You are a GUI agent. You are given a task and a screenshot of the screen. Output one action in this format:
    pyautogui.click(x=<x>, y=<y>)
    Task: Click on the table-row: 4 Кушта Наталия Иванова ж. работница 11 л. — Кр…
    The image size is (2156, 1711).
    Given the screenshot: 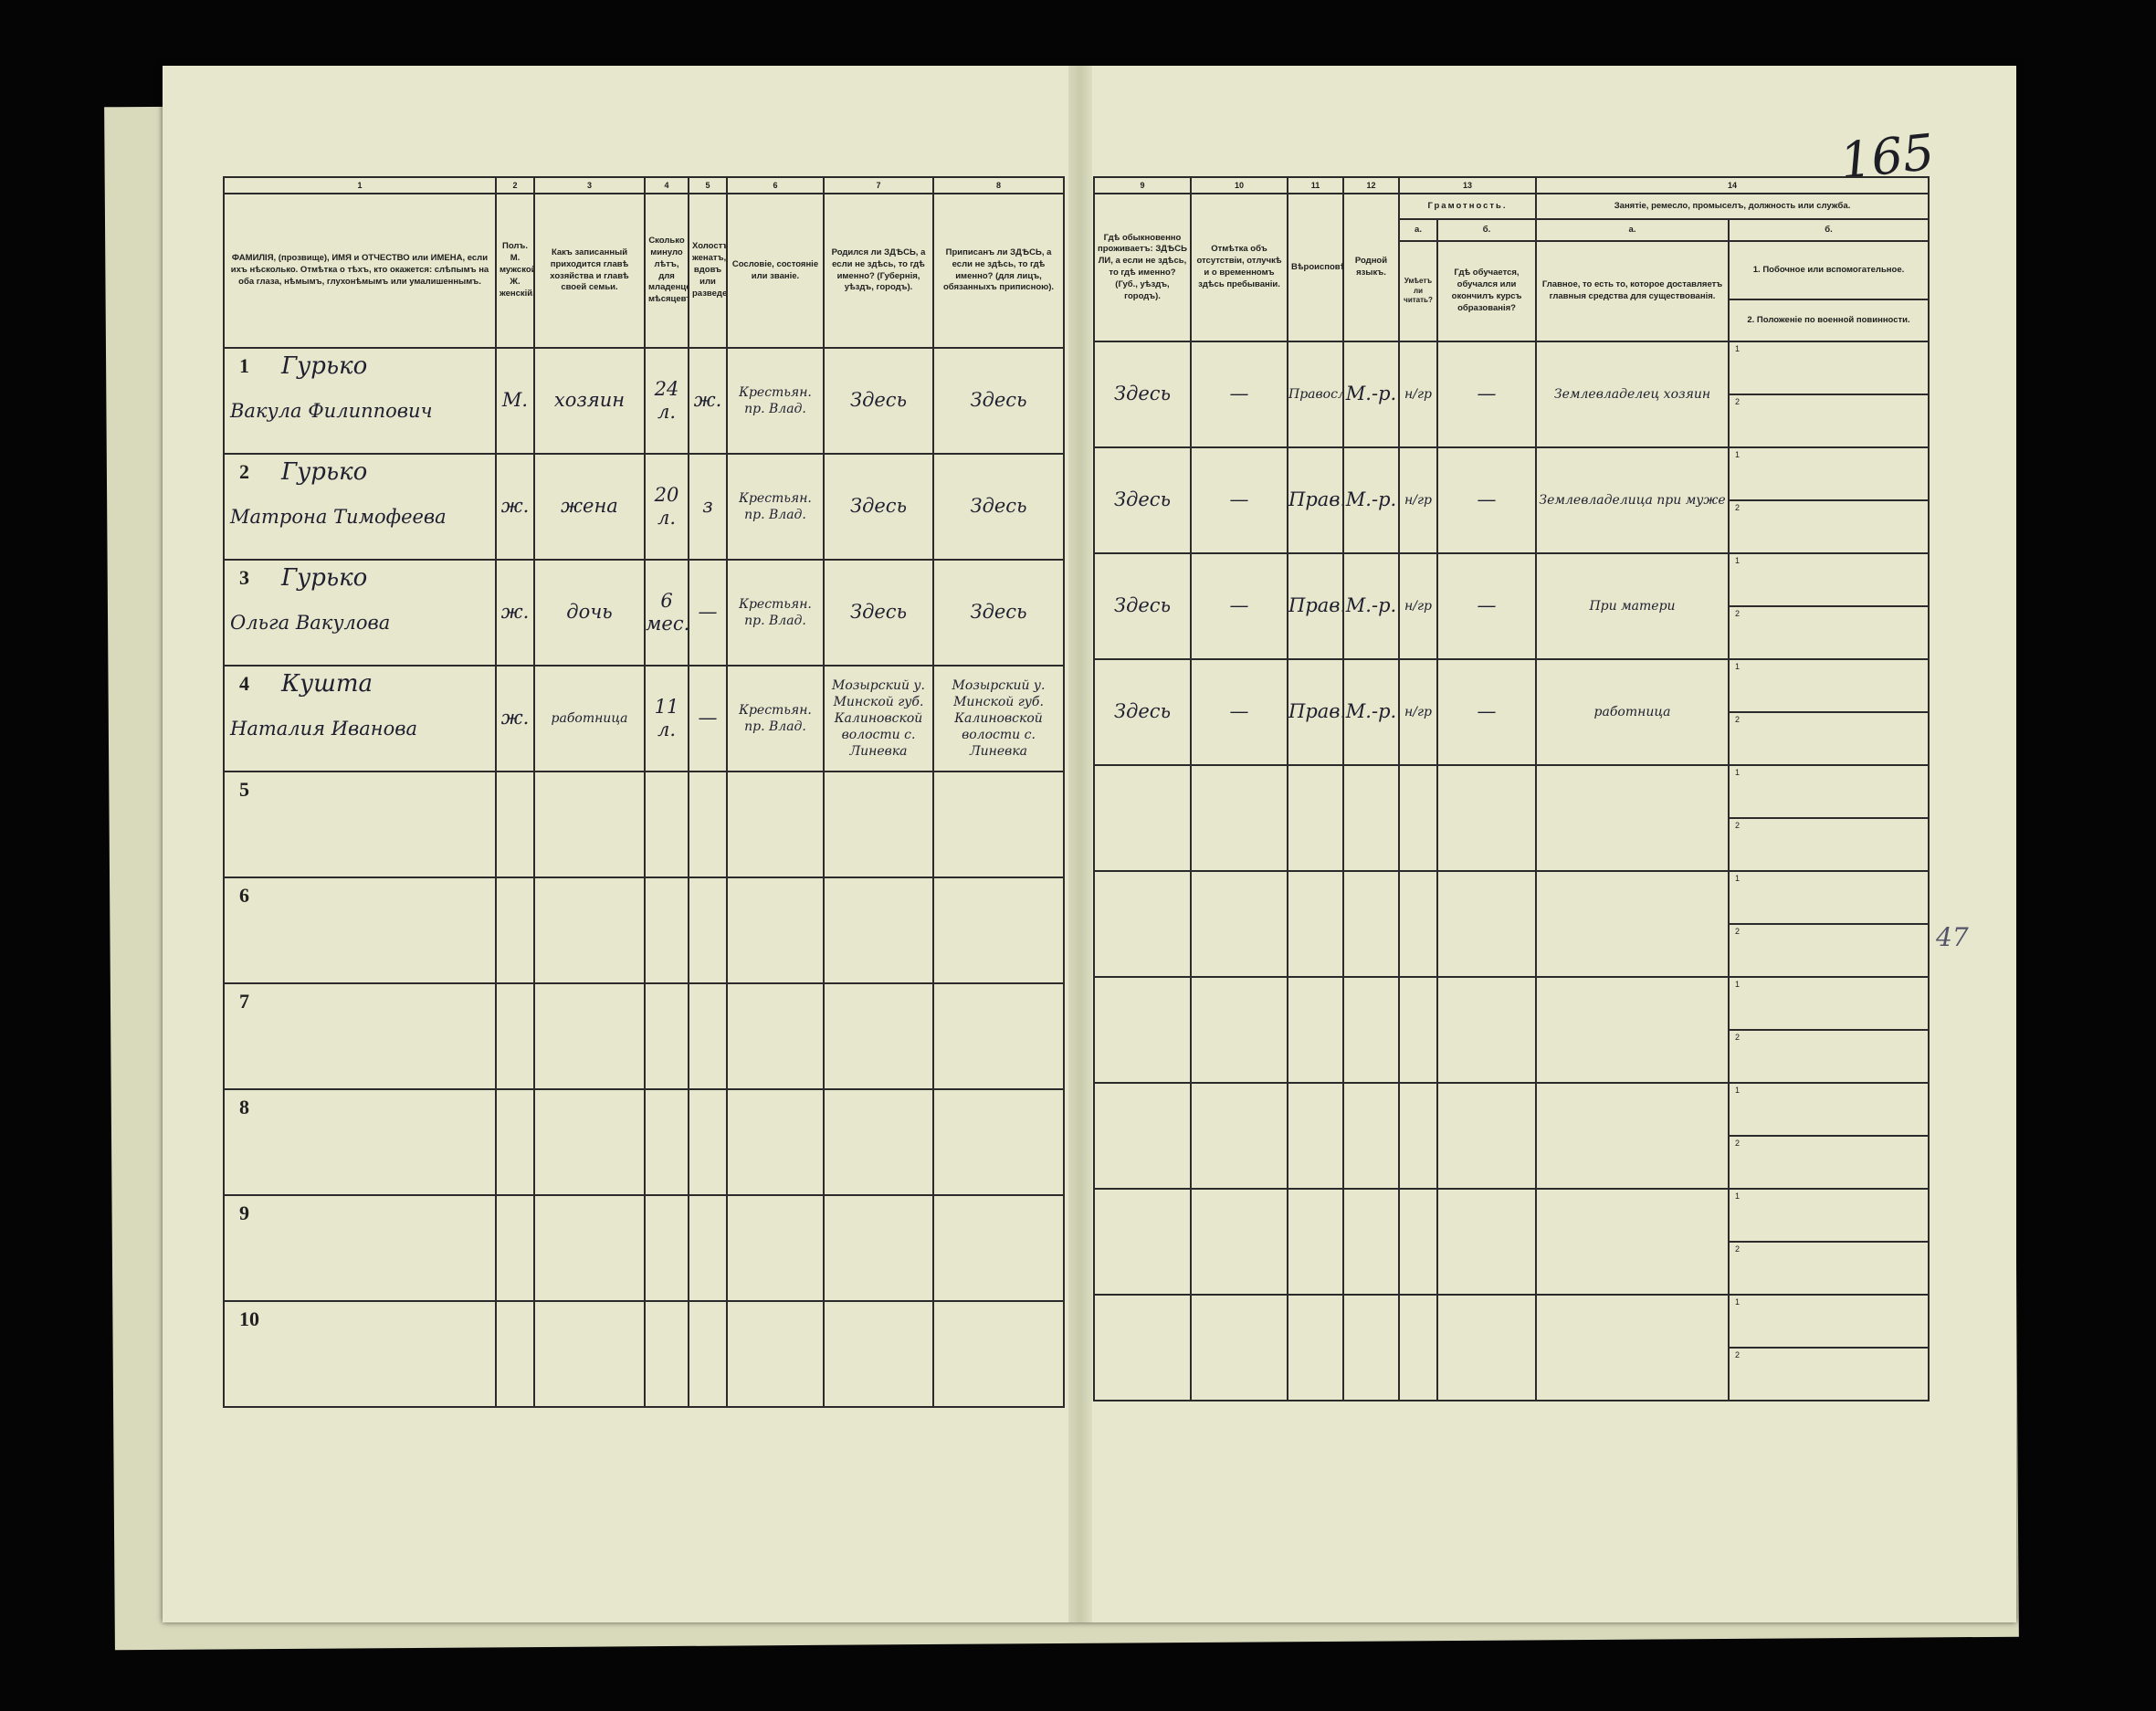 What is the action you would take?
    pyautogui.click(x=644, y=719)
    